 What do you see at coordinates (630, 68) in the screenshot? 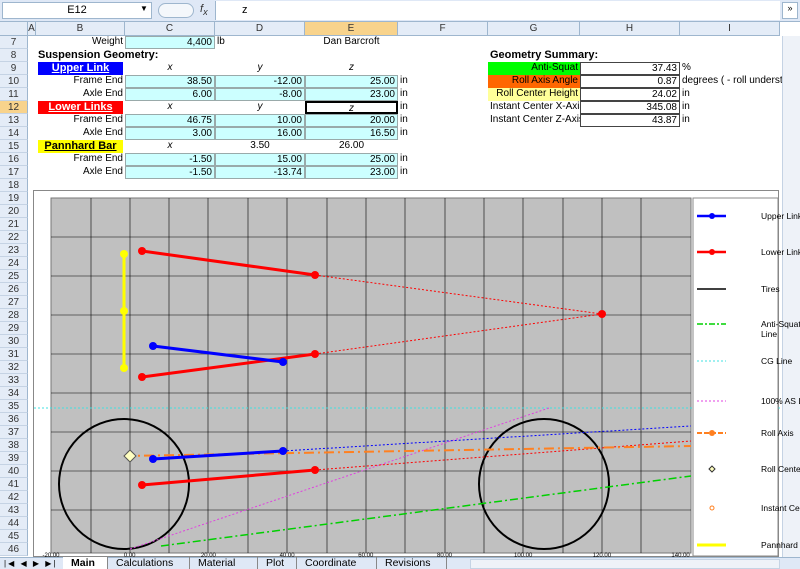
I see `cell: 37.43` at bounding box center [630, 68].